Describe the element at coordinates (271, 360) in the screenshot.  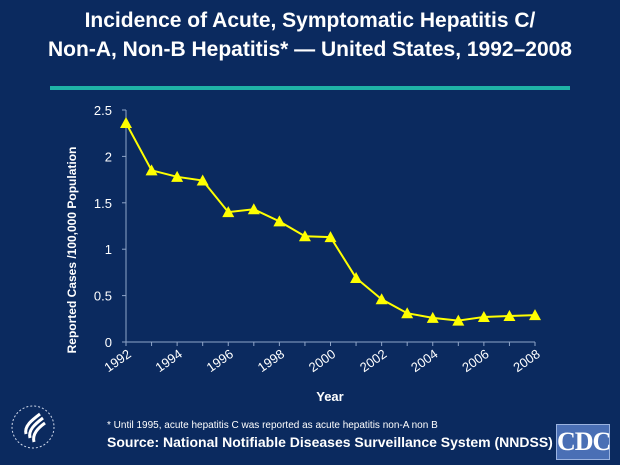
I see `x-tick-label: 1998` at that location.